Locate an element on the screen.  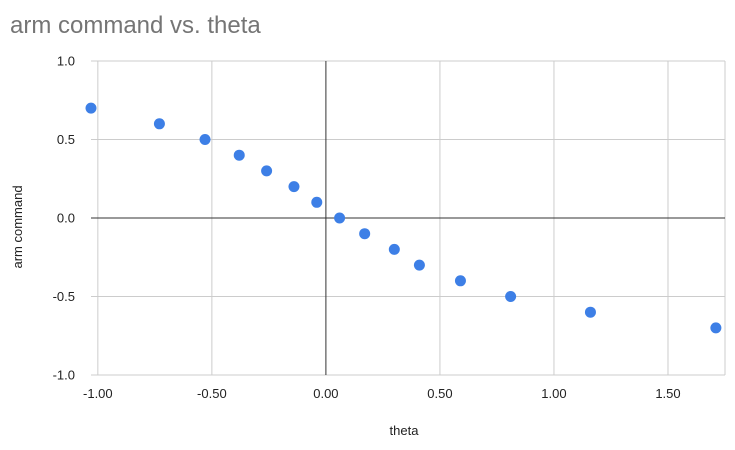
x-tick-label: 0.50 is located at coordinates (439, 393).